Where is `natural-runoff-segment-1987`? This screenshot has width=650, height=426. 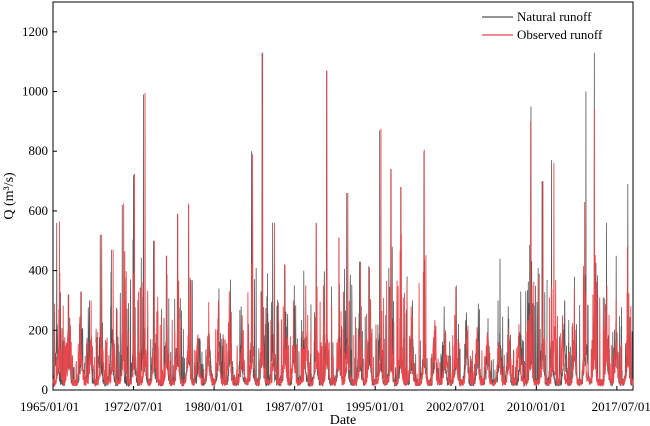
natural-runoff-segment-1987 is located at coordinates (294, 336).